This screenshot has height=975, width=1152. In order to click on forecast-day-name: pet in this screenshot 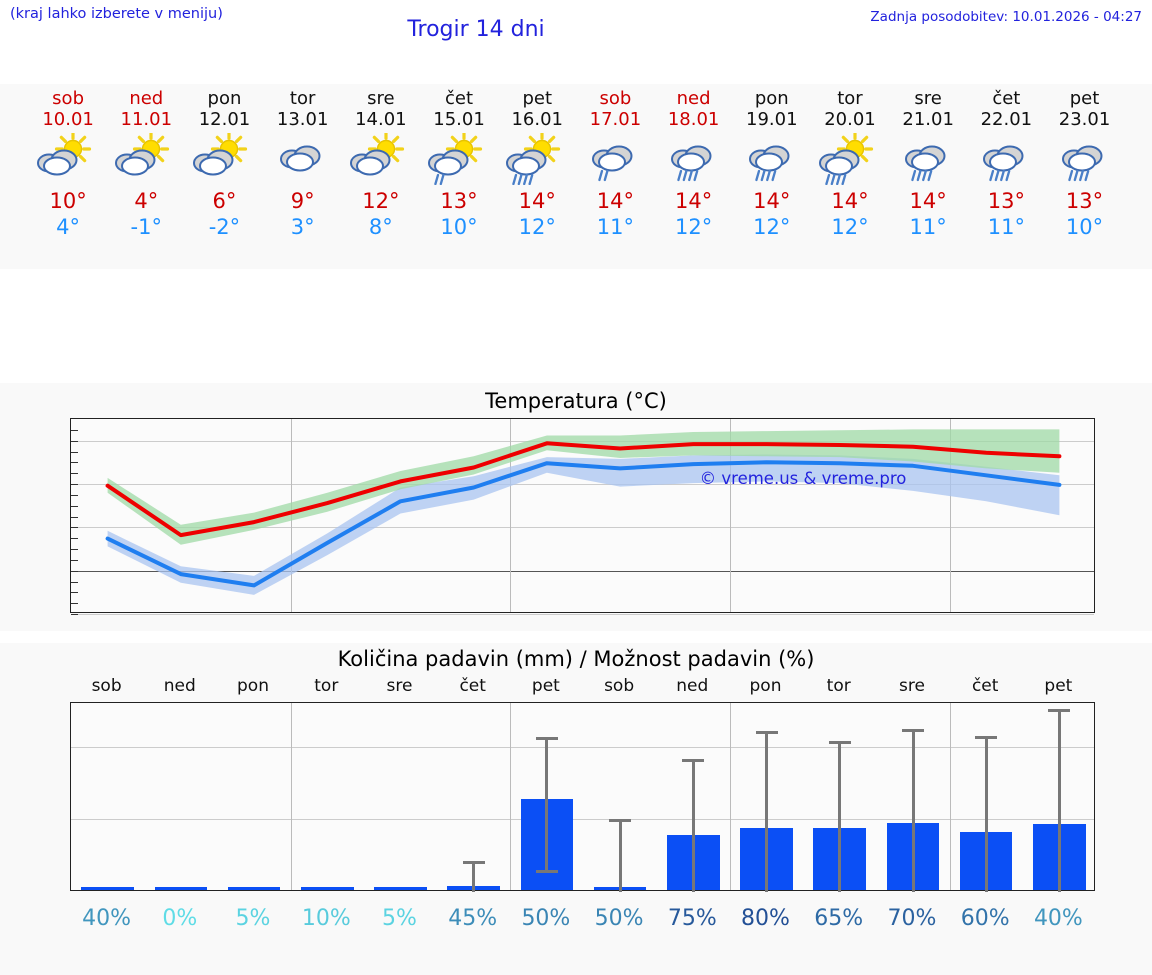, I will do `click(1084, 98)`.